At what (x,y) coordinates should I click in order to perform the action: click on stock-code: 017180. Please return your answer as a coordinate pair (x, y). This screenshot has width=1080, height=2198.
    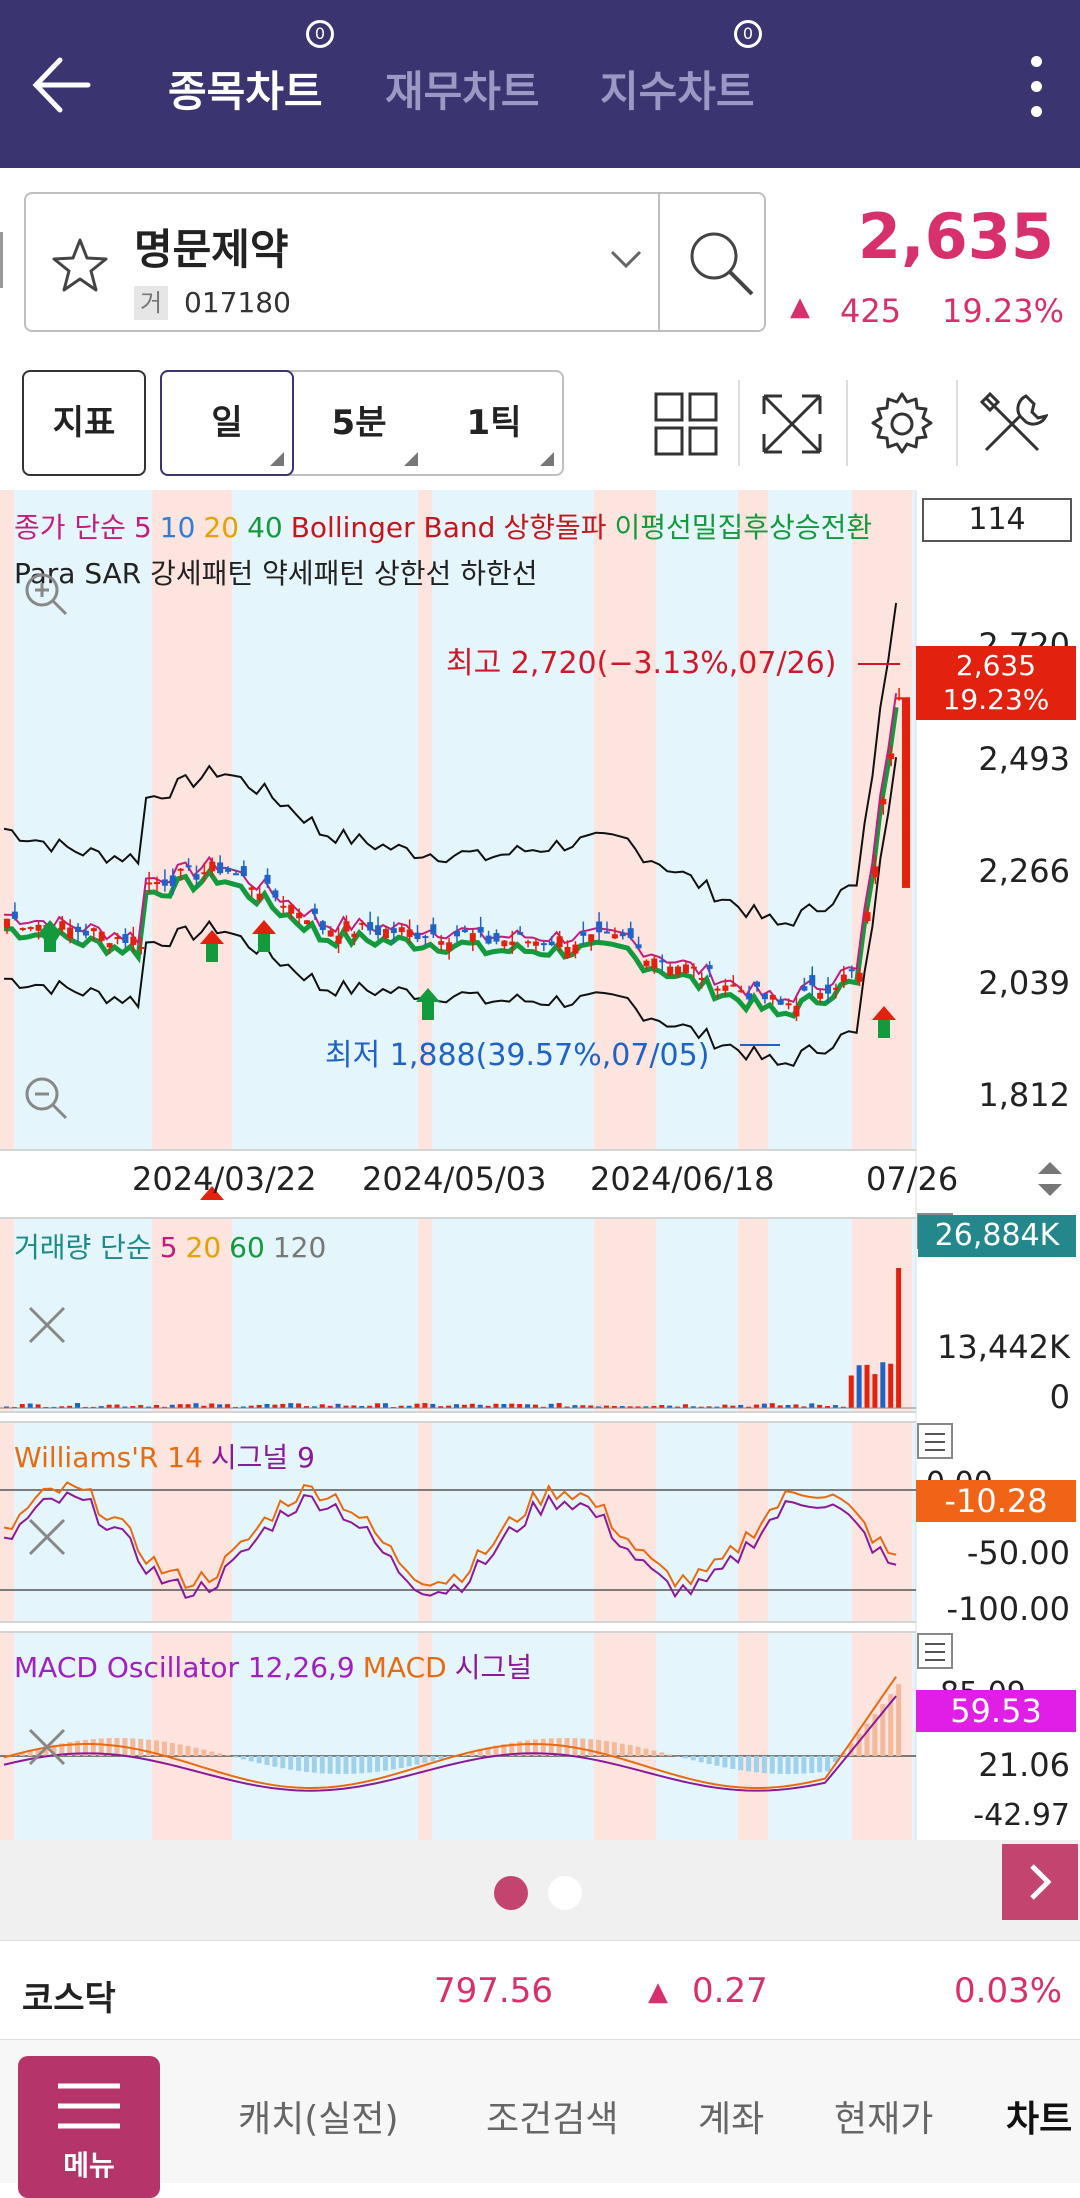
    Looking at the image, I should click on (237, 302).